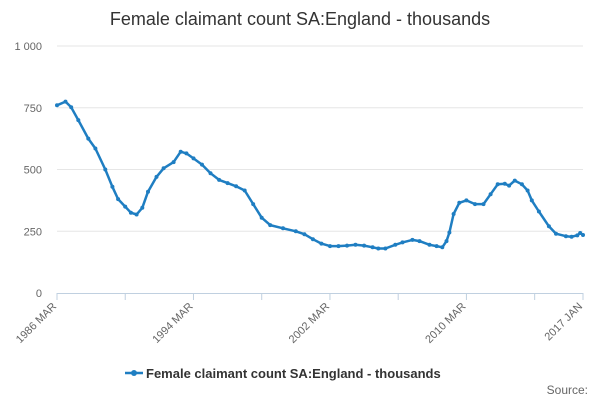  I want to click on y-tick-label: 500, so click(33, 171).